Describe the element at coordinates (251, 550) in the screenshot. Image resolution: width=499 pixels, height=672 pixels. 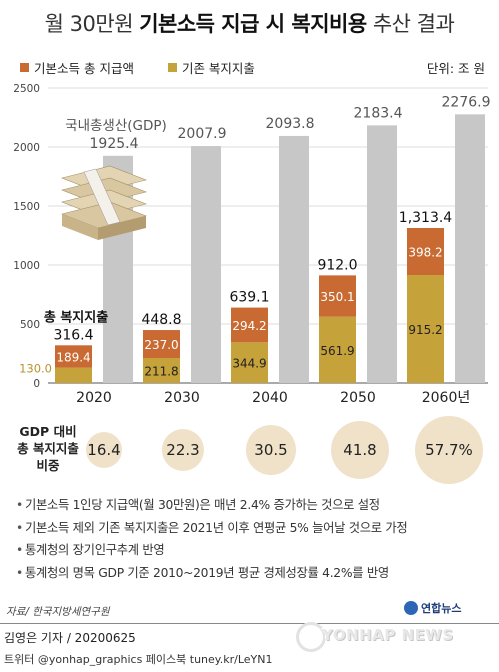
I see `note-item: • 통계청의 장기인구추계 반영` at that location.